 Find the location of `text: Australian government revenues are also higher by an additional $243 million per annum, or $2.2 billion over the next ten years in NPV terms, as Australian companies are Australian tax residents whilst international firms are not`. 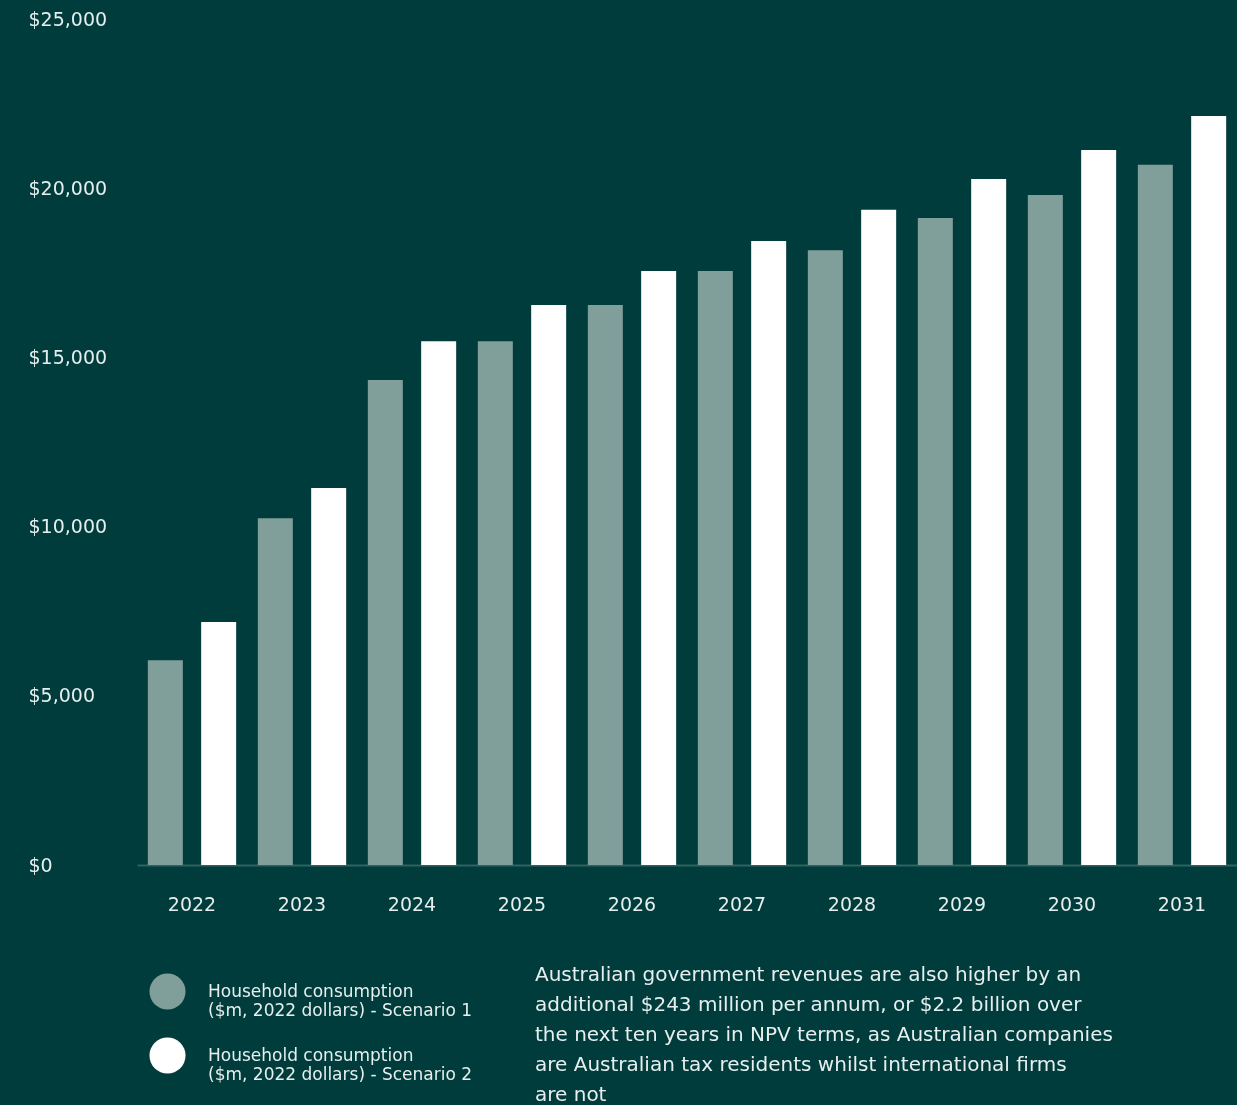

text: Australian government revenues are also higher by an additional $243 million per annum, or $2.2 billion over the next ten years in NPV terms, as Australian companies are Australian tax residents whilst international firms are not is located at coordinates (824, 1033).